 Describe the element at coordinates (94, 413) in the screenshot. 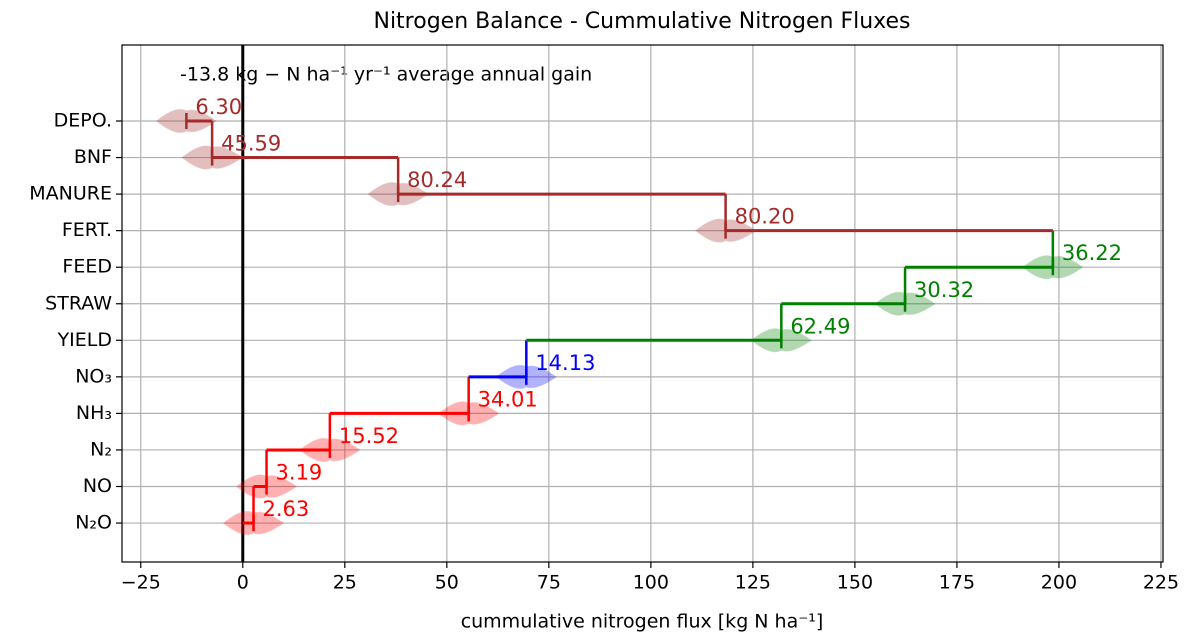

I see `y-tick-label: NH₃` at that location.